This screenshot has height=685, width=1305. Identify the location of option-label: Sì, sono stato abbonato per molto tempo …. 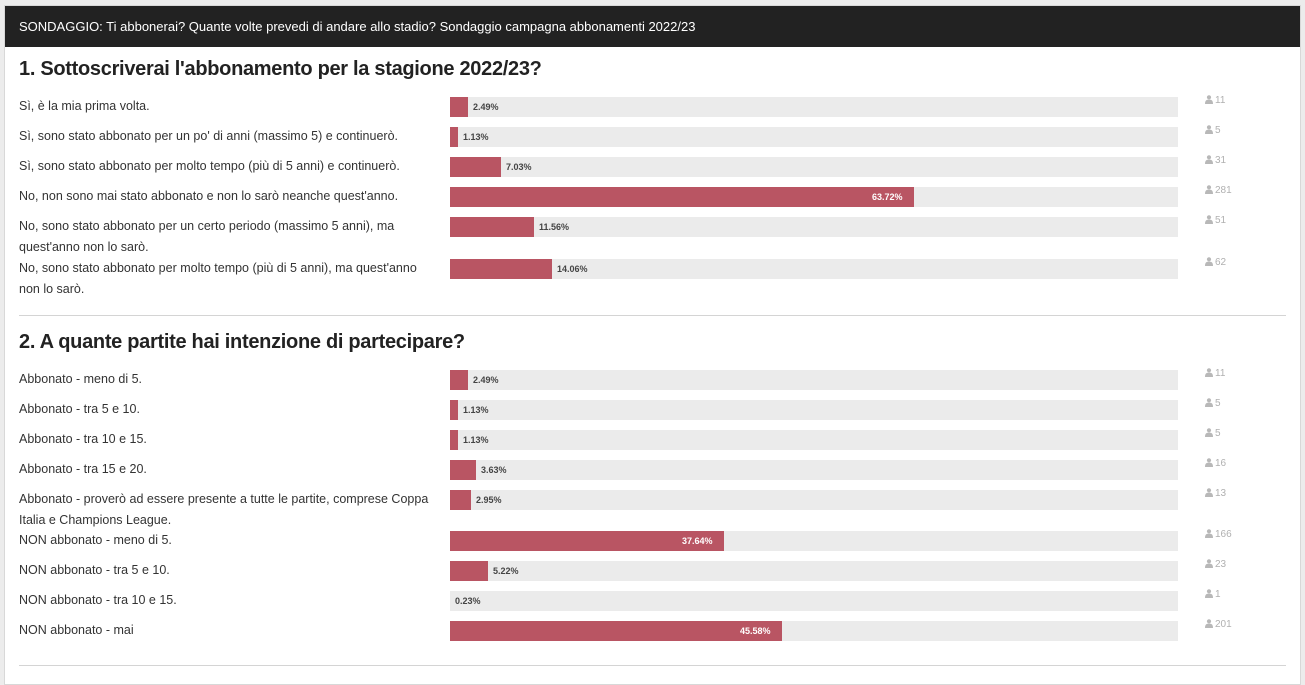
(209, 166).